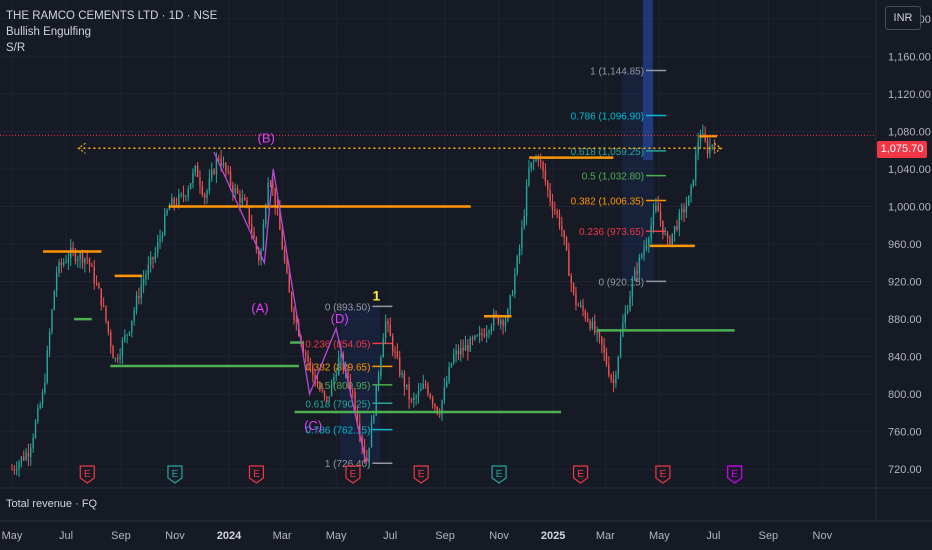 The height and width of the screenshot is (550, 932). Describe the element at coordinates (499, 536) in the screenshot. I see `time-axis-tick: Nov` at that location.